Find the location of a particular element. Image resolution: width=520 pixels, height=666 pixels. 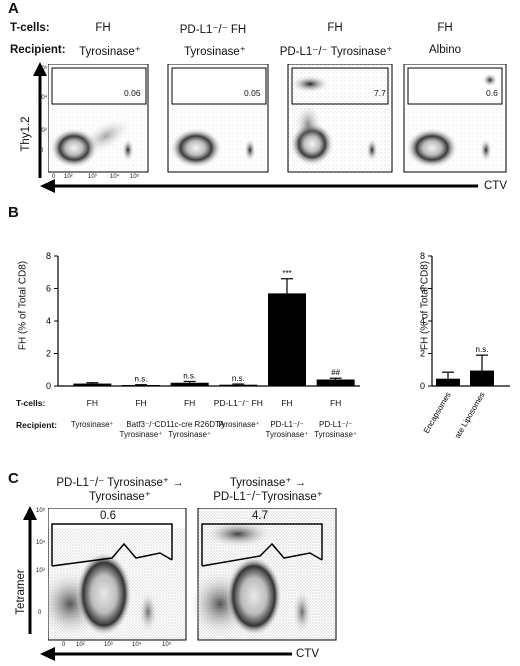

panel-a-col4-tcell: FH is located at coordinates (445, 28).